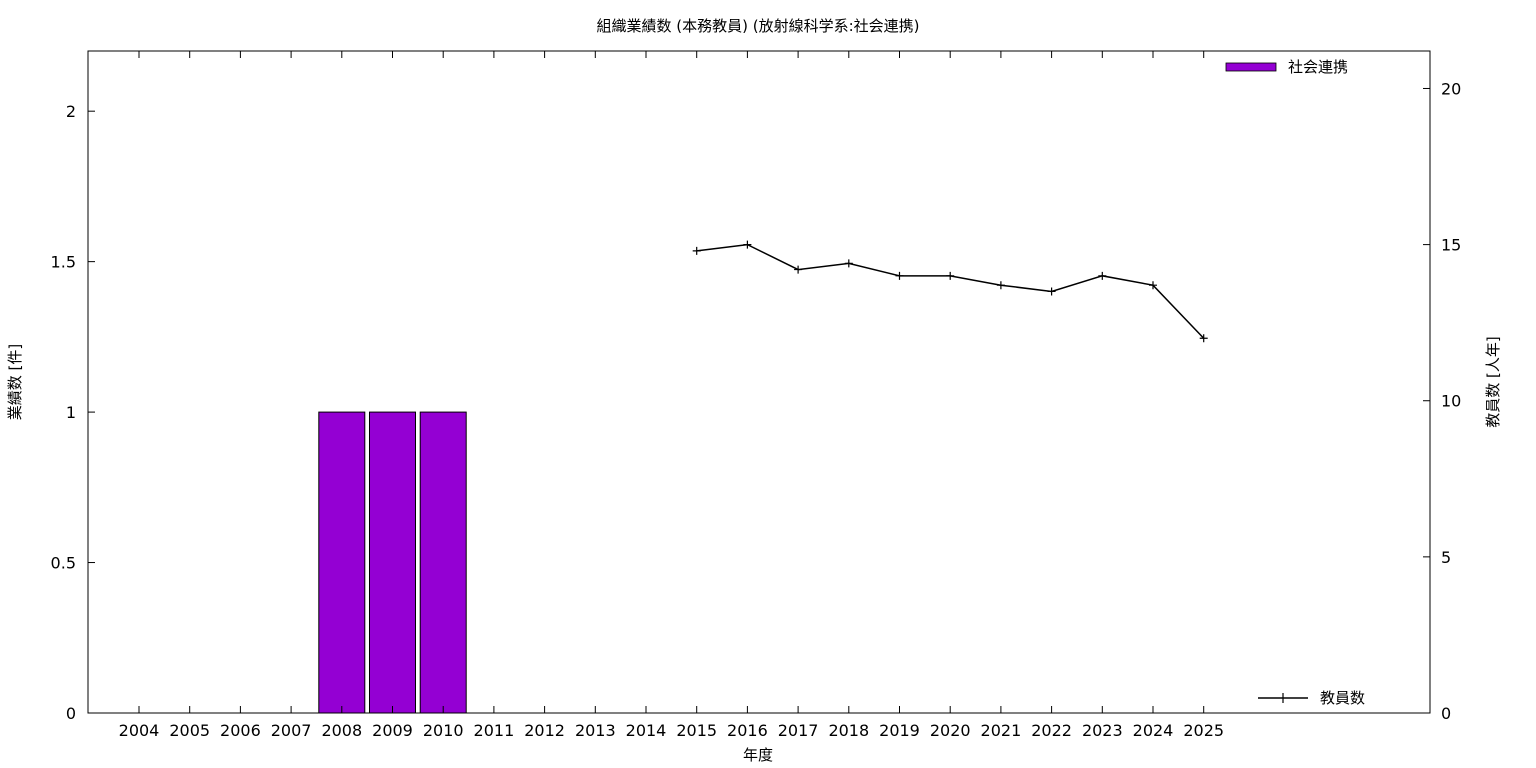 This screenshot has height=768, width=1536. What do you see at coordinates (63, 563) in the screenshot?
I see `y-tick-label: 0.5` at bounding box center [63, 563].